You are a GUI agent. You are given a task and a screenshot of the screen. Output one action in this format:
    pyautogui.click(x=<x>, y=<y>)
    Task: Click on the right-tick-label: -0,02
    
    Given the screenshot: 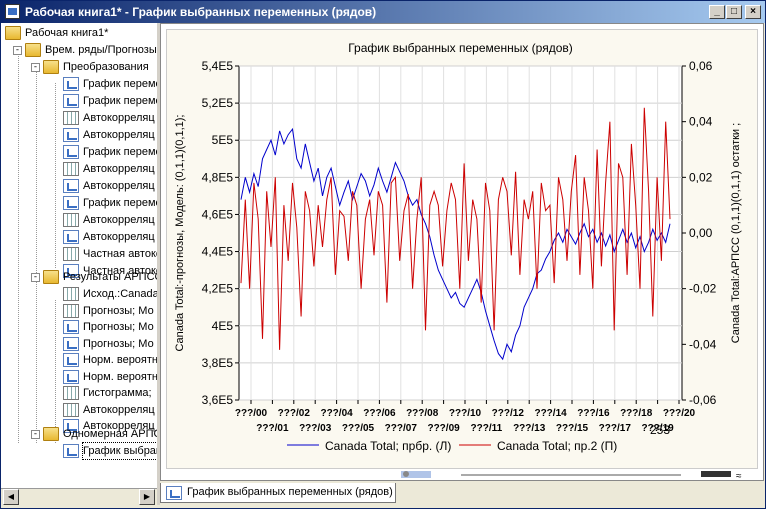 What is the action you would take?
    pyautogui.click(x=703, y=289)
    